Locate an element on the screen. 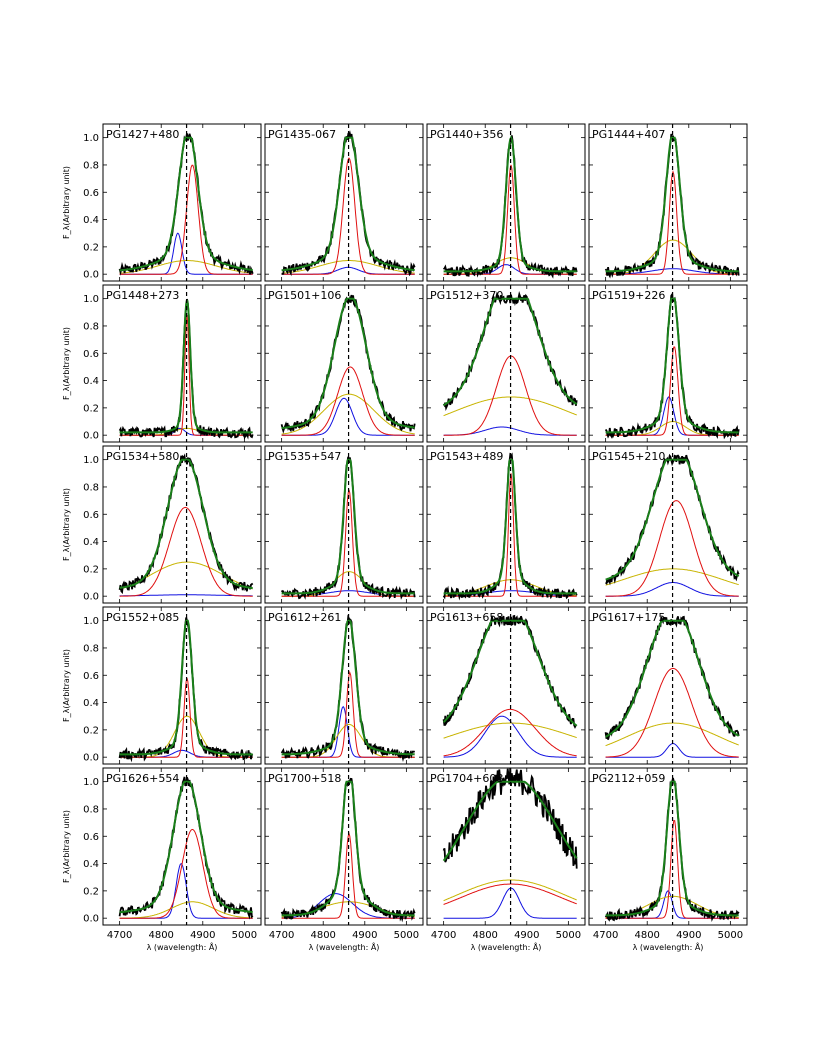 This screenshot has height=1038, width=830. panel-pg1519+226: PG1519+226 is located at coordinates (668, 363).